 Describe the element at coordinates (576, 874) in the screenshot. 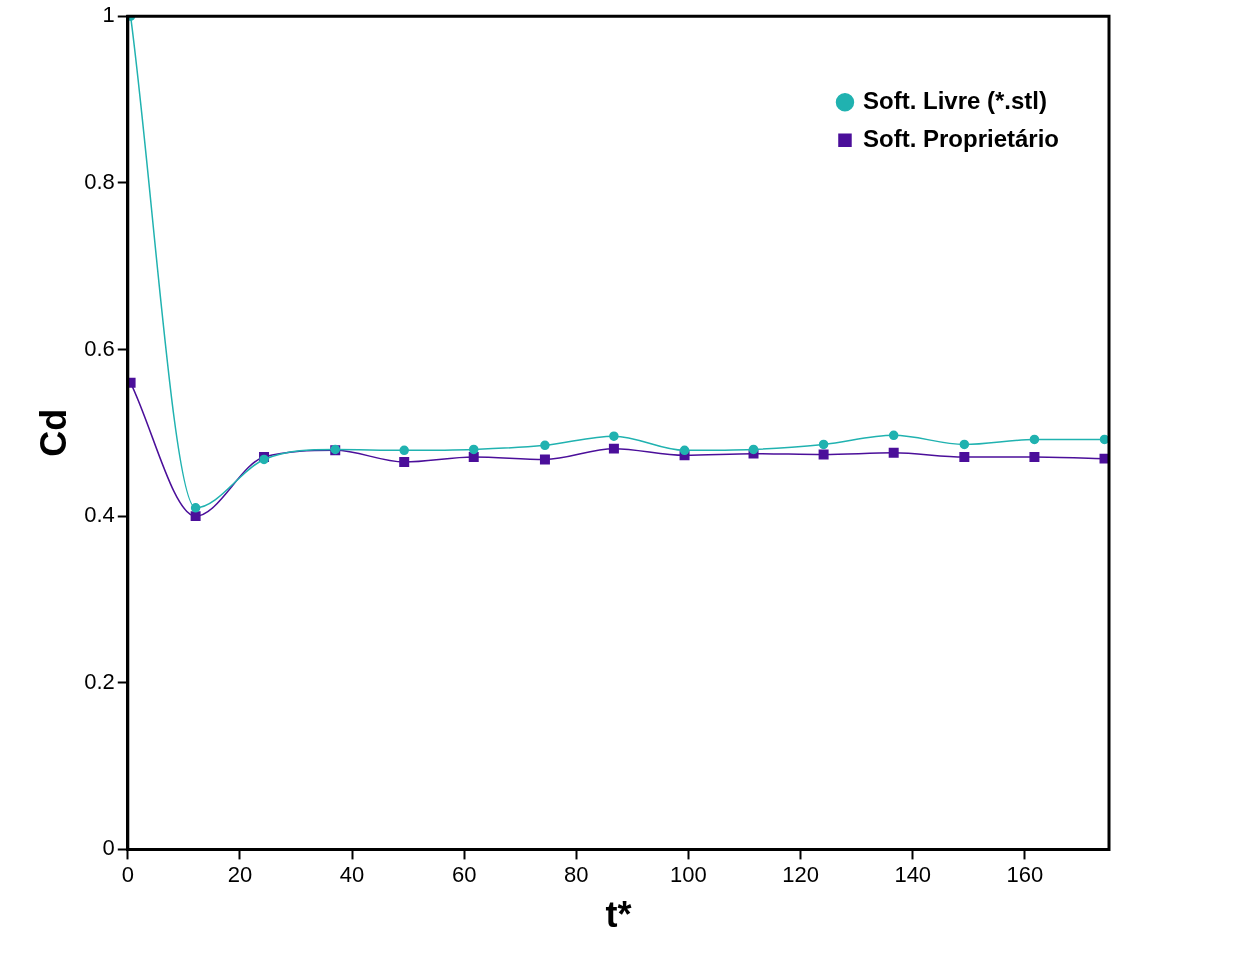

I see `x-tick-label: 80` at that location.